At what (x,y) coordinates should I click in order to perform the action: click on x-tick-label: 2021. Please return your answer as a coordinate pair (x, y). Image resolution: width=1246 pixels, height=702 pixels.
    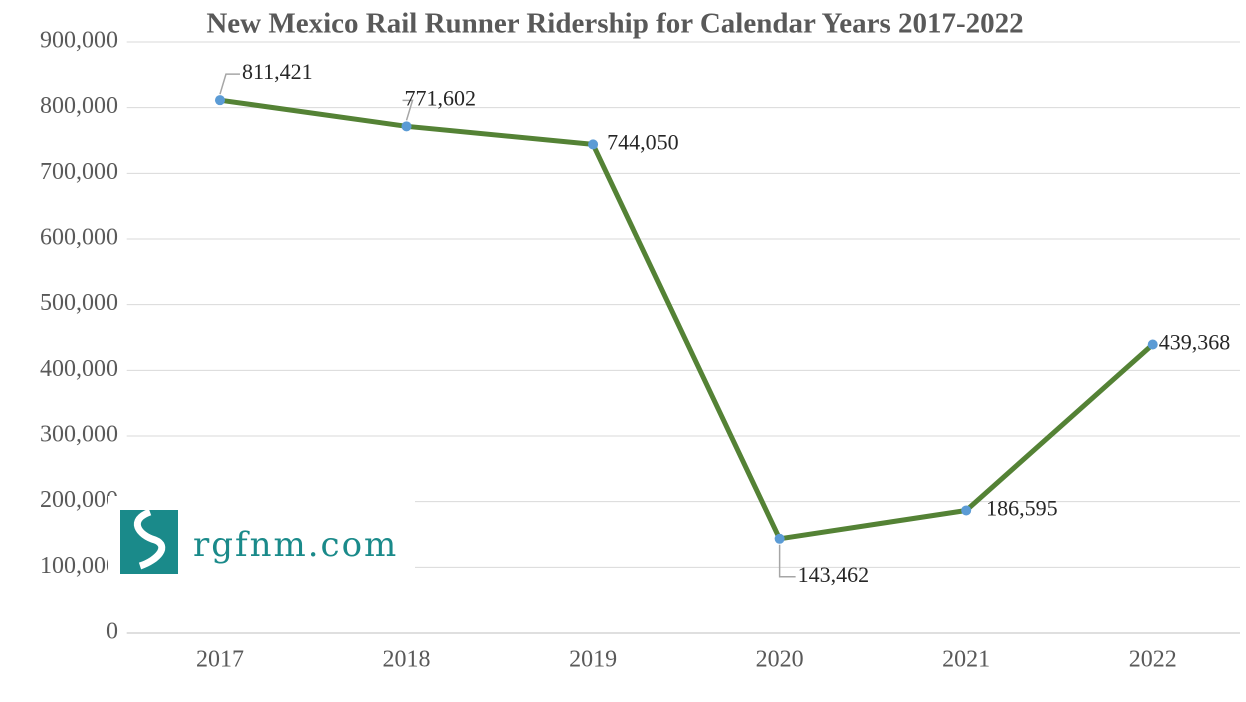
    Looking at the image, I should click on (966, 660).